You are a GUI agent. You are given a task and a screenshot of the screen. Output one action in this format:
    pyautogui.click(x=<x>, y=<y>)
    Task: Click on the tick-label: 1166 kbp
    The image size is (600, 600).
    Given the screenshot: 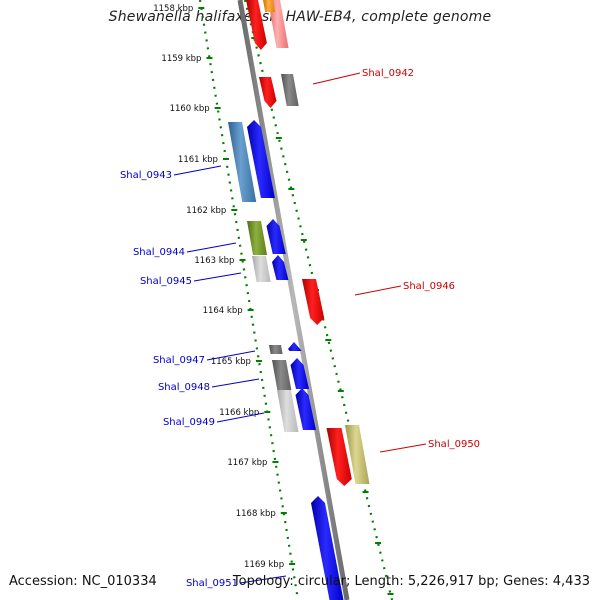 What is the action you would take?
    pyautogui.click(x=239, y=413)
    